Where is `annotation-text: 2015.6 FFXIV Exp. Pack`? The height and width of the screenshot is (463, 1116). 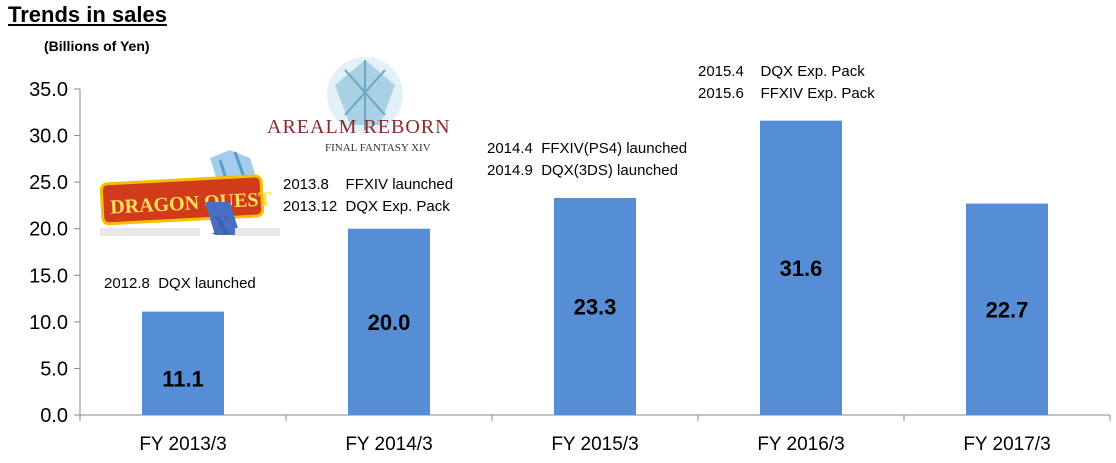
annotation-text: 2015.6 FFXIV Exp. Pack is located at coordinates (786, 93).